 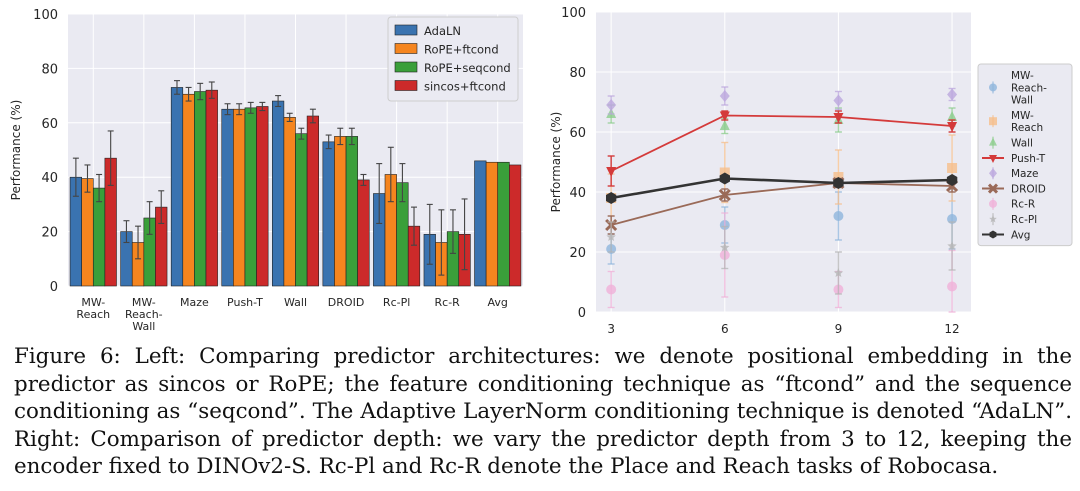 What do you see at coordinates (448, 302) in the screenshot?
I see `x-tick-label: Rc-R` at bounding box center [448, 302].